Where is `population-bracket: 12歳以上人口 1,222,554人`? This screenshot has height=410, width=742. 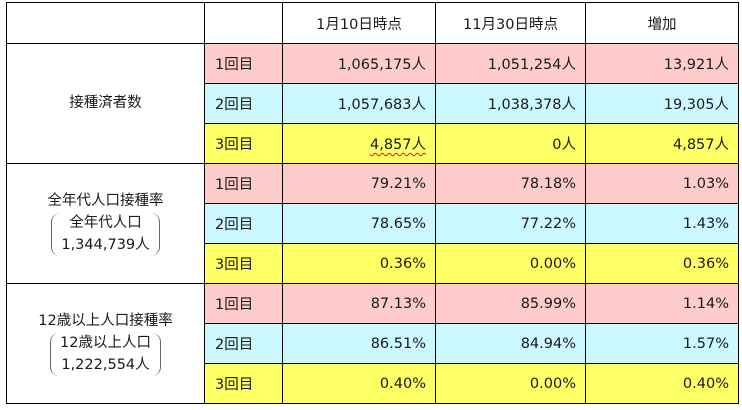
population-bracket: 12歳以上人口 1,222,554人 is located at coordinates (105, 354).